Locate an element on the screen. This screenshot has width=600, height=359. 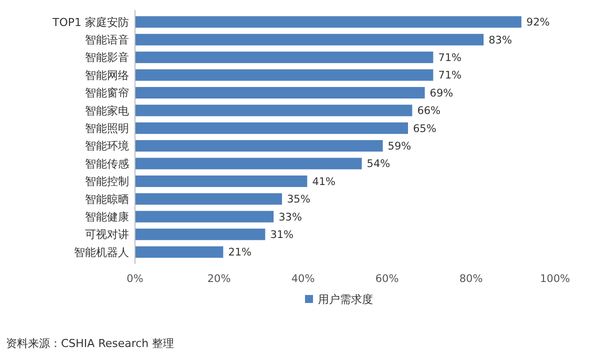
y-tick-label: 智能晾晒 is located at coordinates (107, 199).